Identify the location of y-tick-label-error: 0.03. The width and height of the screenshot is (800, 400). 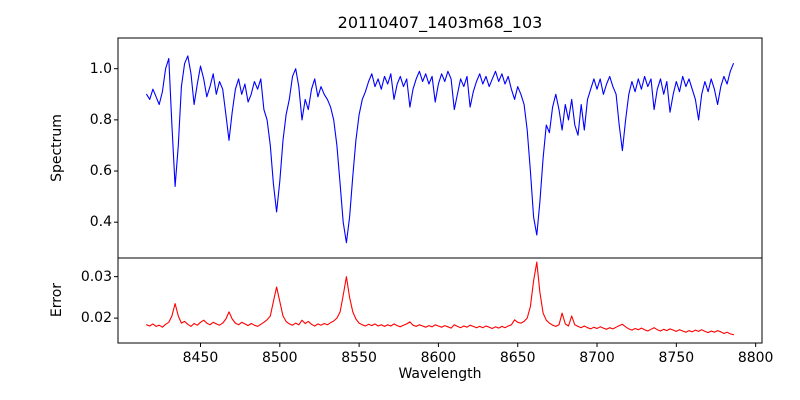
(96, 276).